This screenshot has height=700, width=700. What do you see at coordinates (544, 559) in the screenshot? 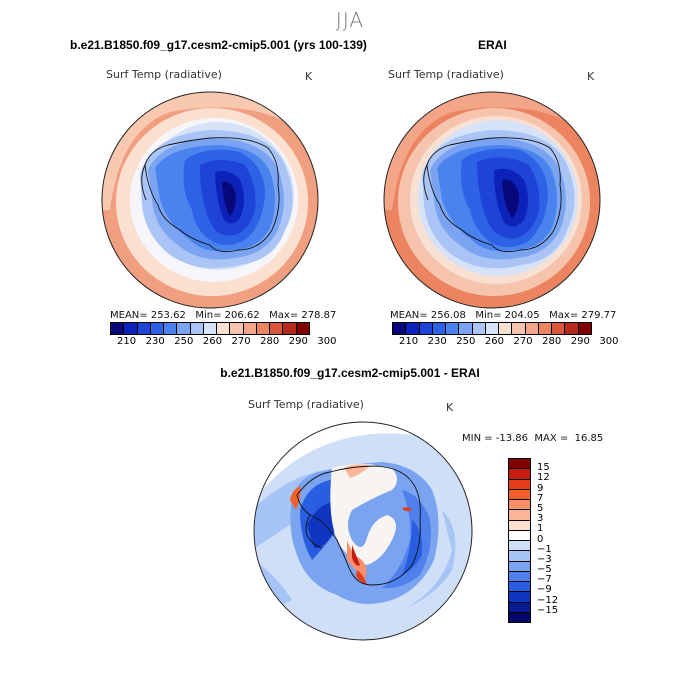
I see `colorbar-tick-label: −3` at bounding box center [544, 559].